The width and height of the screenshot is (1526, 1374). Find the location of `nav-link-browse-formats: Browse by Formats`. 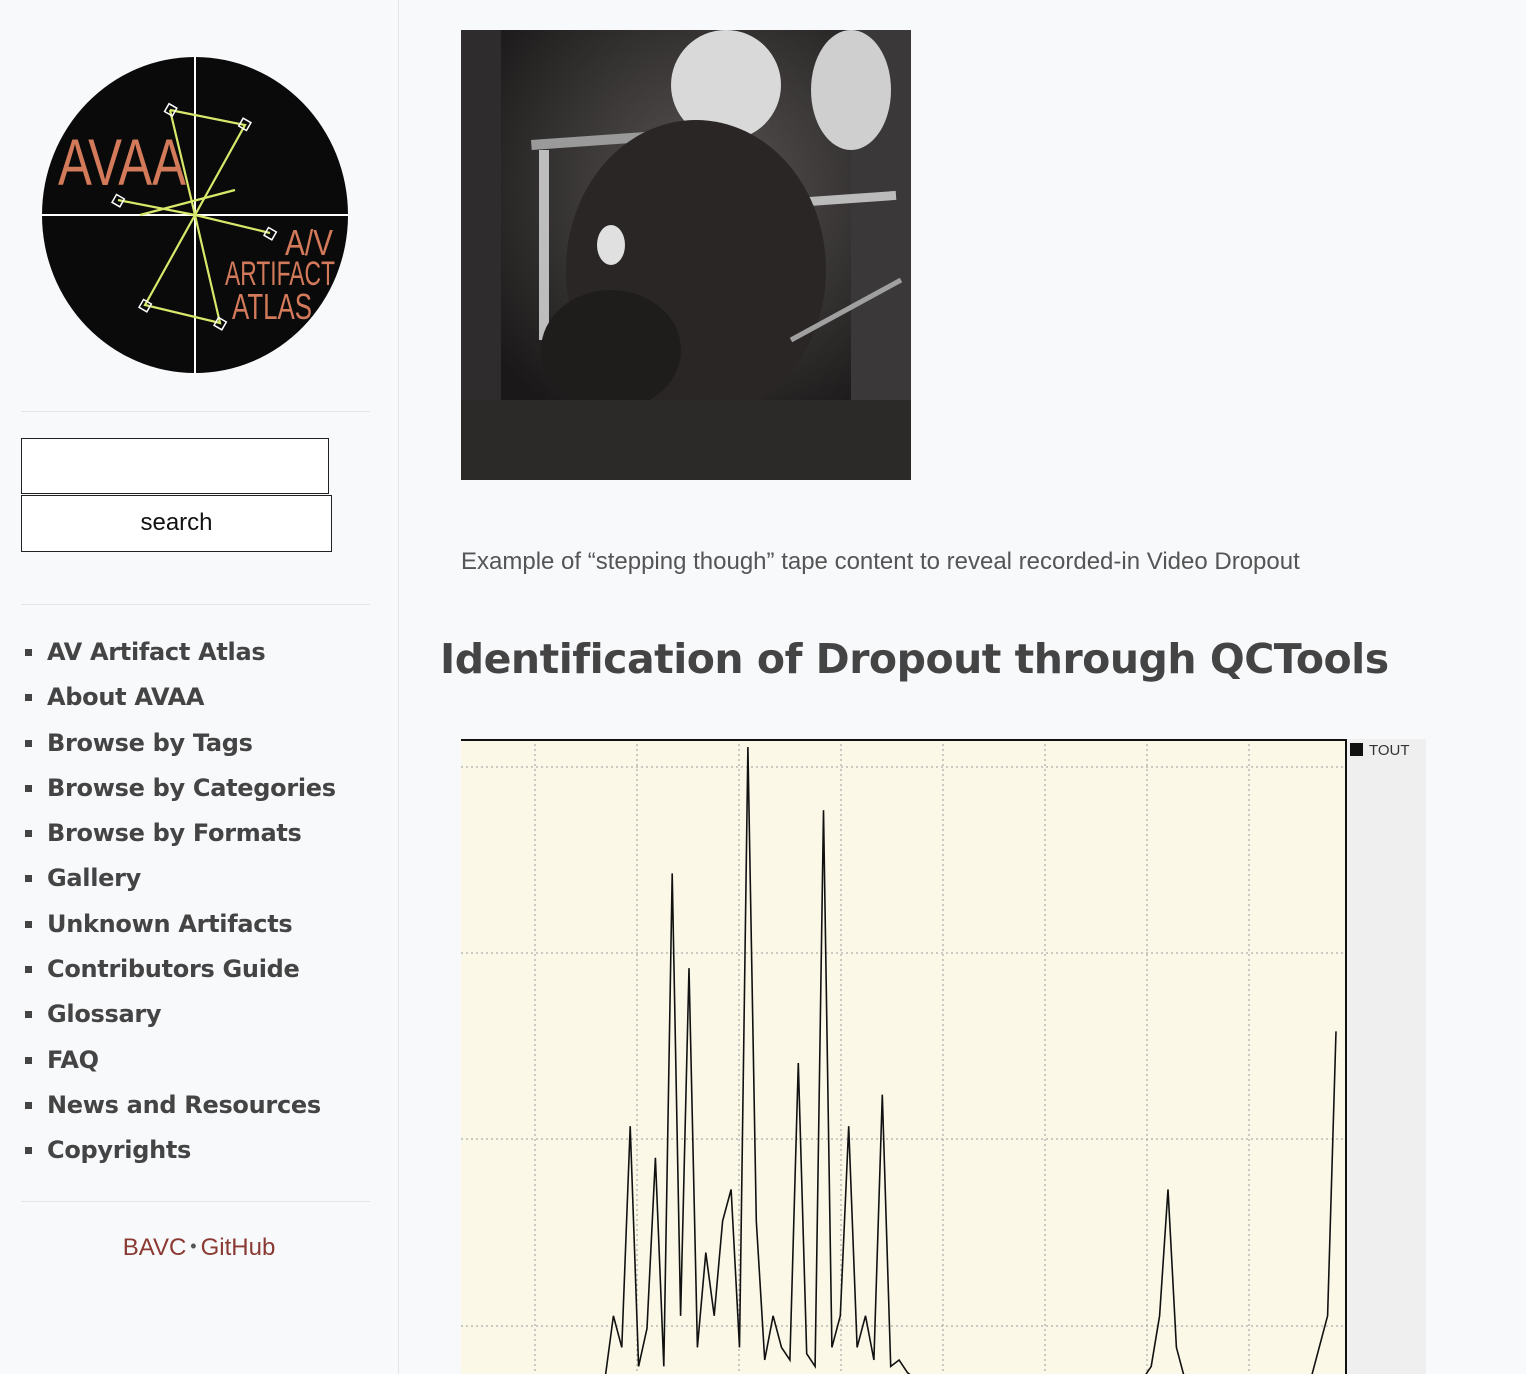

nav-link-browse-formats: Browse by Formats is located at coordinates (174, 833).